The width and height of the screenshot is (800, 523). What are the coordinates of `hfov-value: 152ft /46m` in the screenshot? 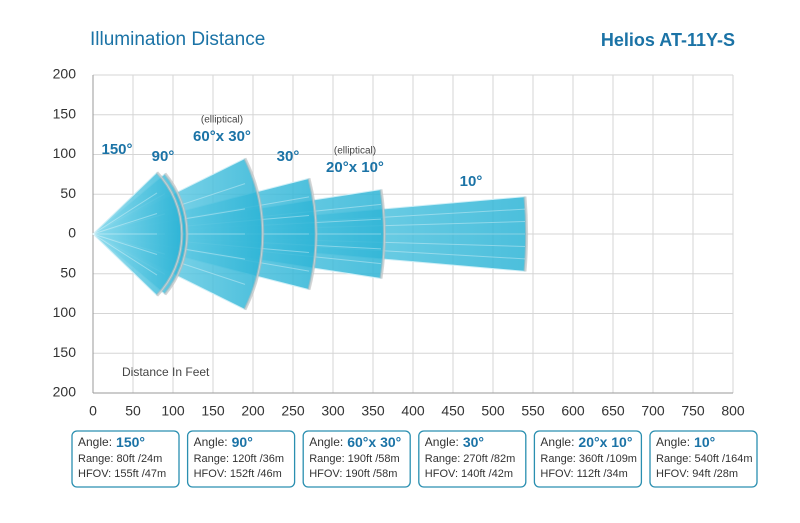 It's located at (256, 474).